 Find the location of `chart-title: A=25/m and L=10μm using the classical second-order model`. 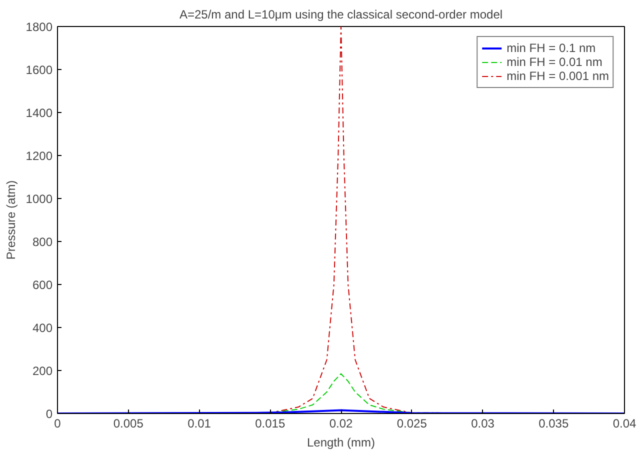

chart-title: A=25/m and L=10μm using the classical second-order model is located at coordinates (341, 15).